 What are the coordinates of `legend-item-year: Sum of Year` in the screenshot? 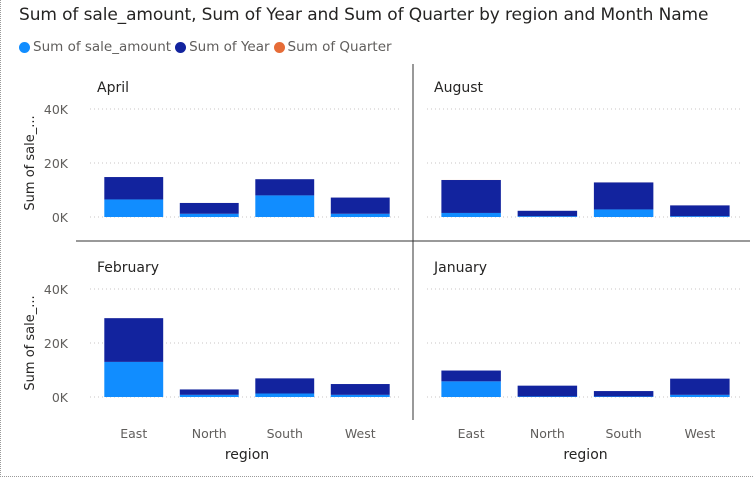 It's located at (222, 47).